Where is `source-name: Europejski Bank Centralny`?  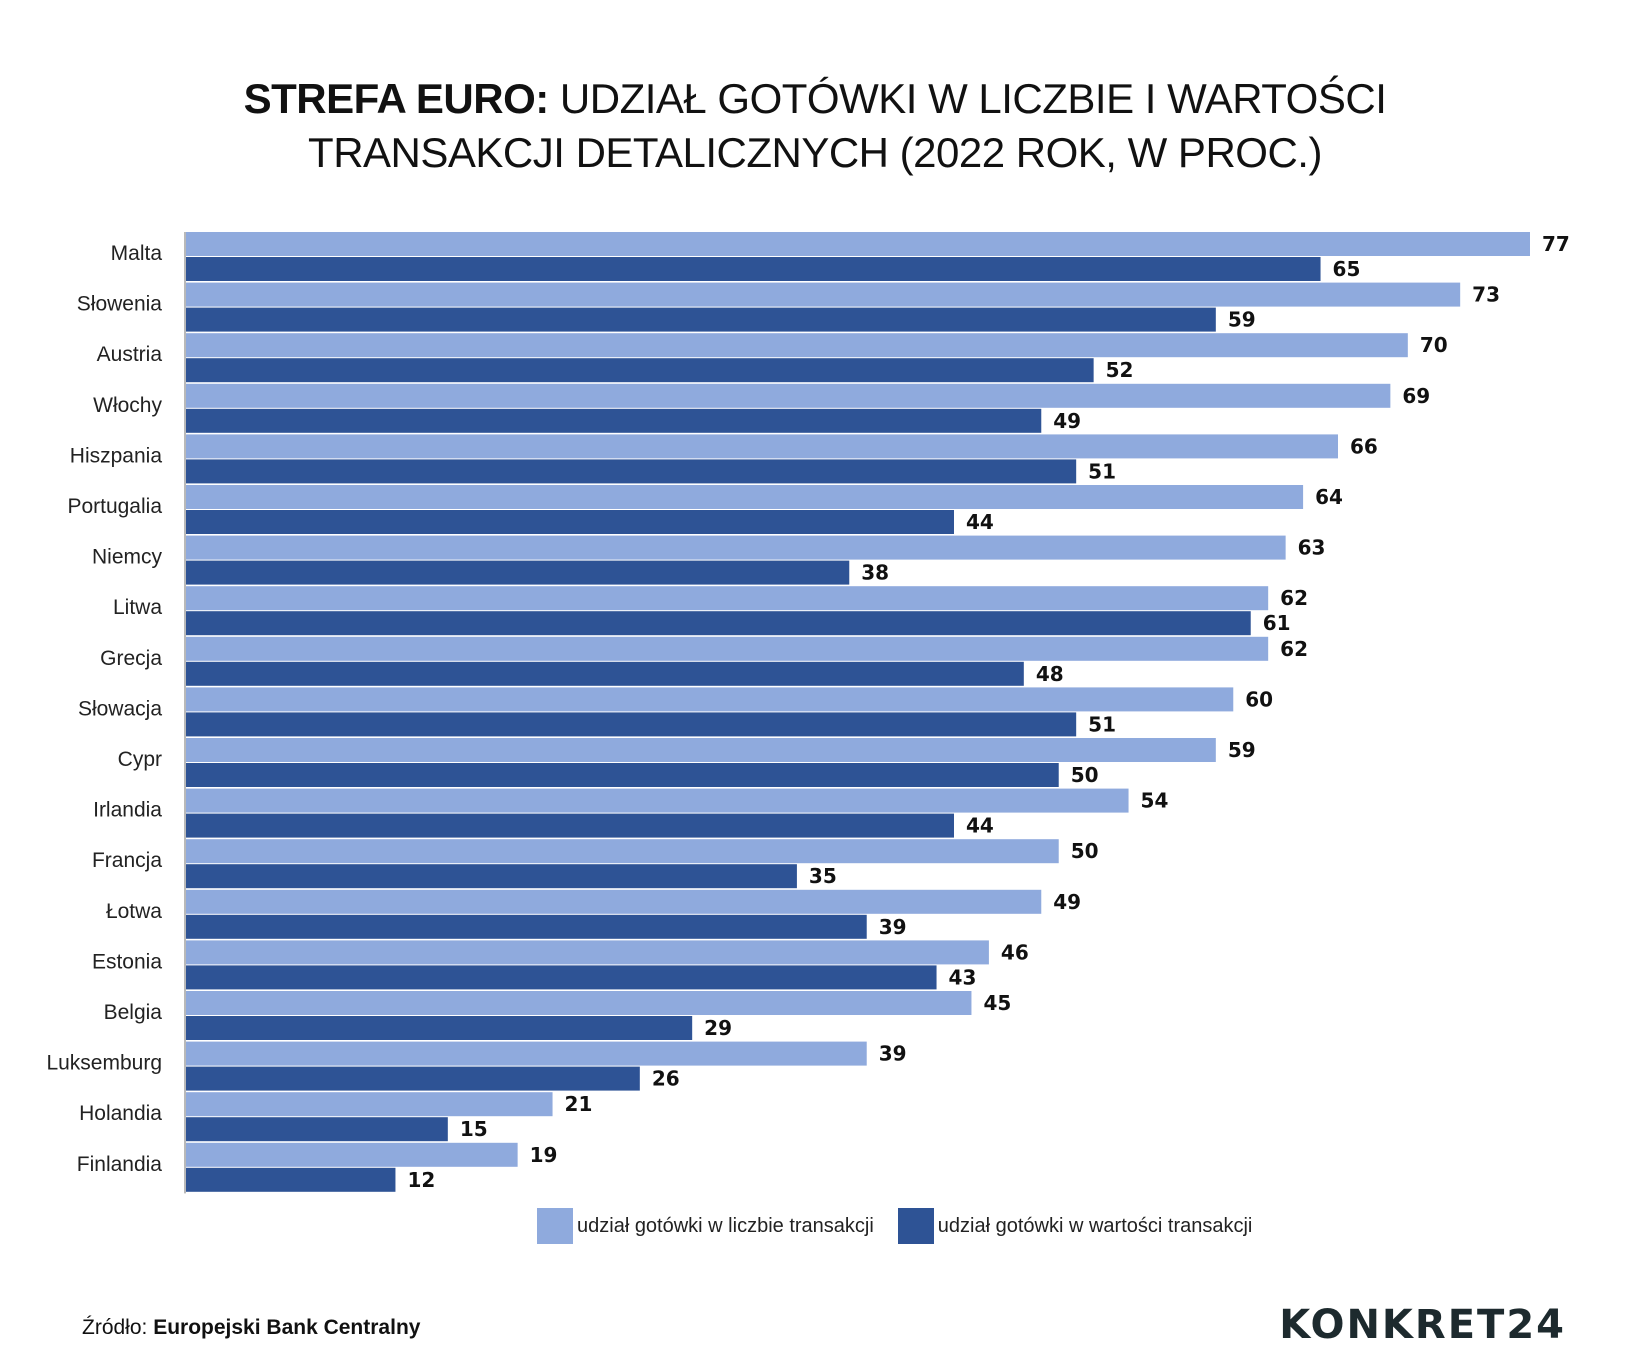
source-name: Europejski Bank Centralny is located at coordinates (287, 1327).